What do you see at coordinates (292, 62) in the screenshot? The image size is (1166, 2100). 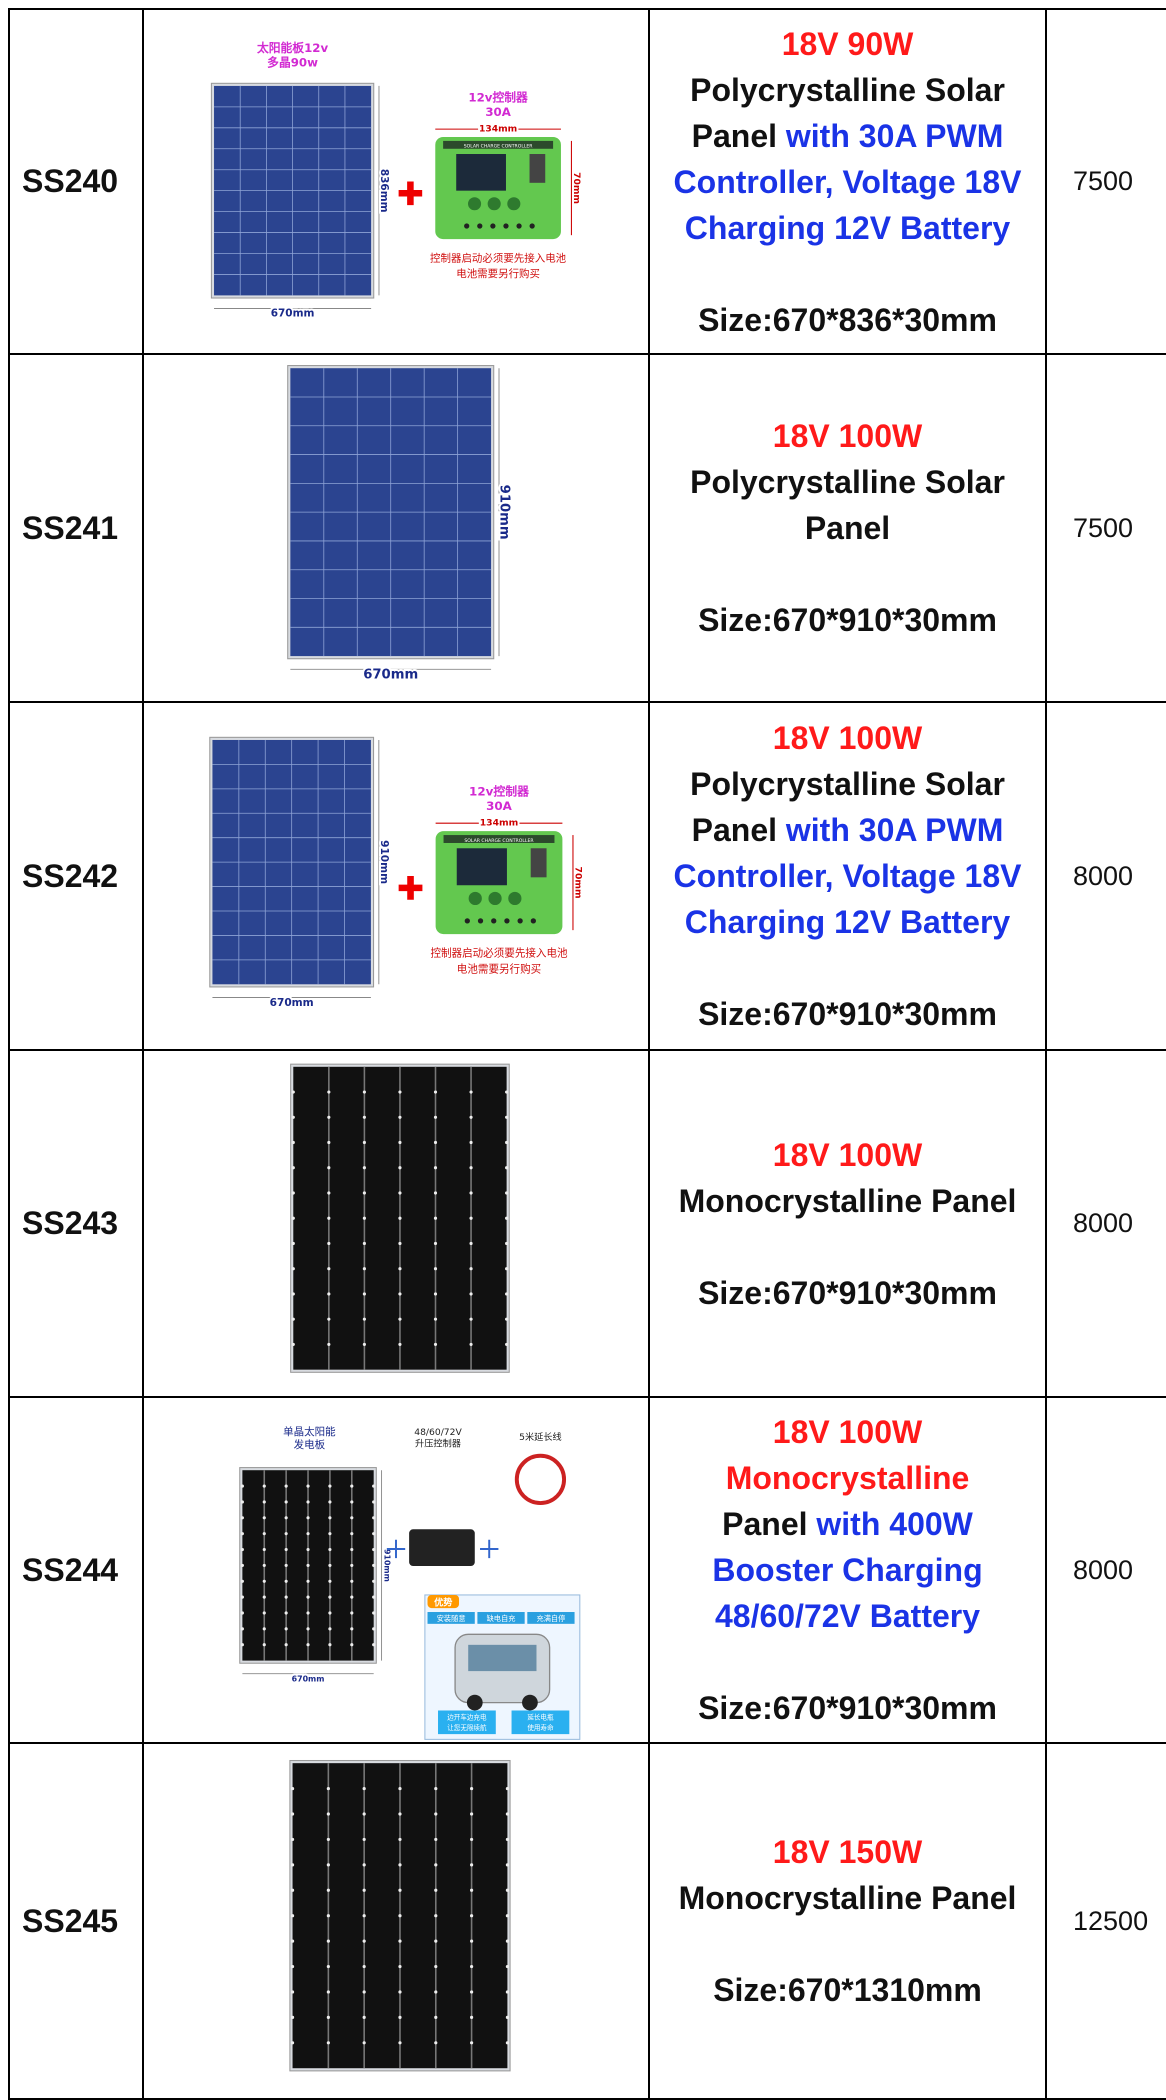 I see `image-label: 多晶90w` at bounding box center [292, 62].